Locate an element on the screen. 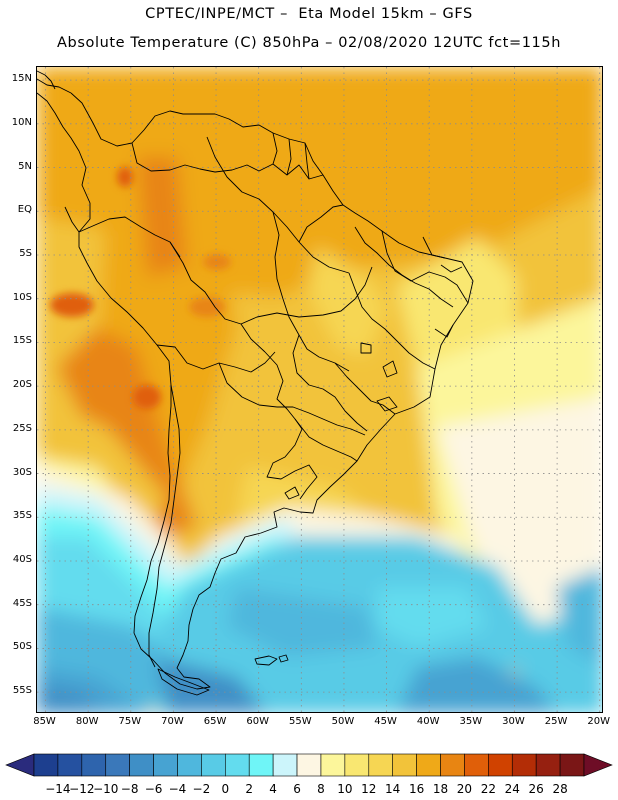 This screenshot has height=800, width=618. colorbar-label: 0 is located at coordinates (225, 789).